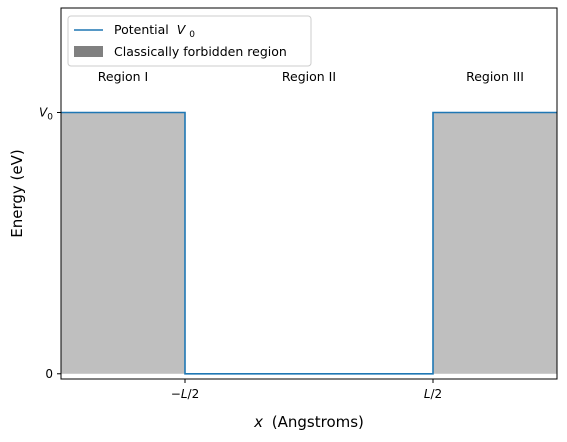 The image size is (567, 442). What do you see at coordinates (495, 76) in the screenshot?
I see `region-label-3: Region III` at bounding box center [495, 76].